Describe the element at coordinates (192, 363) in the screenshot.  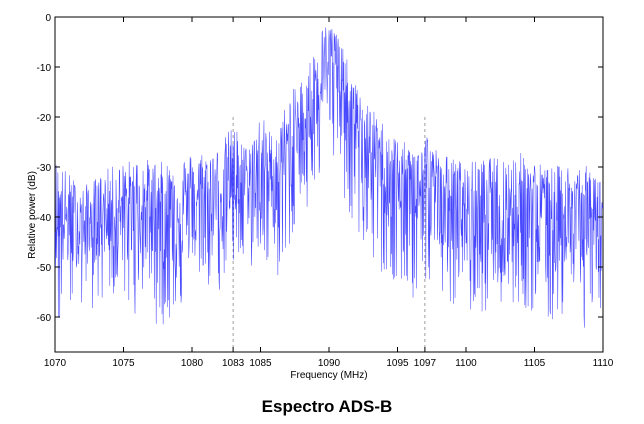
I see `x-tick-label-1080: 1080` at that location.